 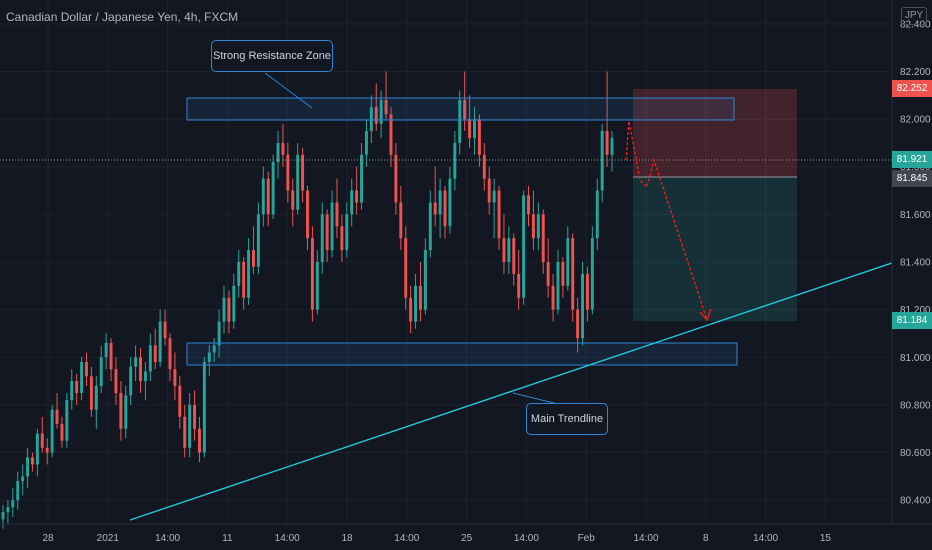 I want to click on resistance-zone, so click(x=460, y=109).